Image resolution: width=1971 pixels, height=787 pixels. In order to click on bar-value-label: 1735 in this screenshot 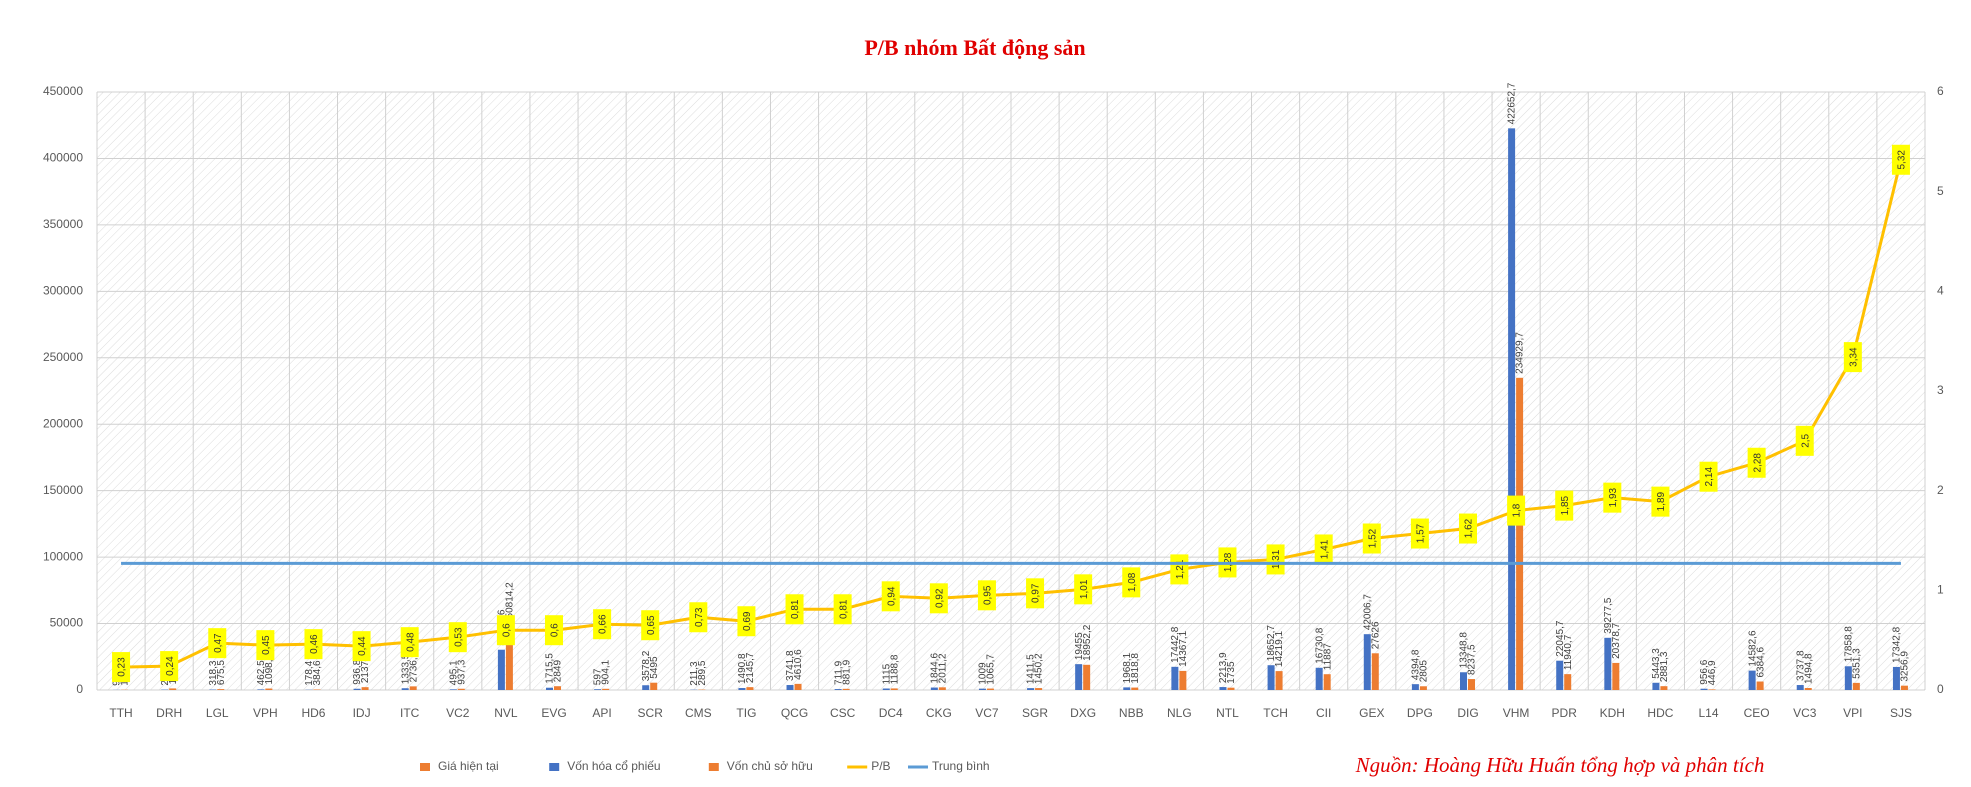, I will do `click(1231, 672)`.